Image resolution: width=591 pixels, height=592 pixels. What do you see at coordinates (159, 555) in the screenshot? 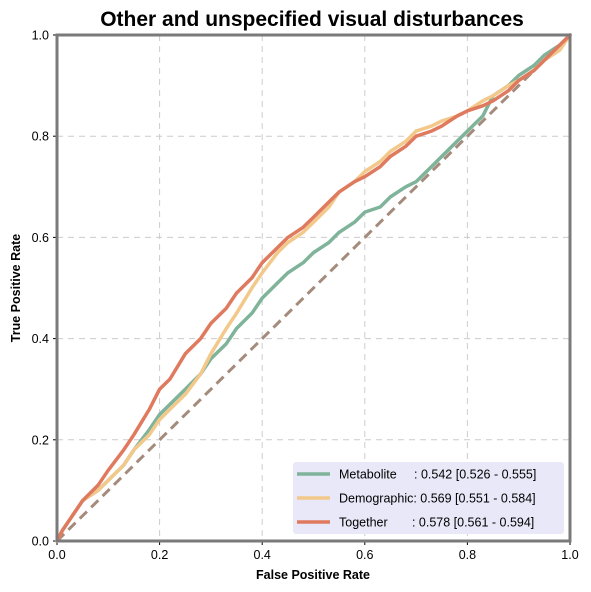
I see `x-tick-label-1: 0.2` at bounding box center [159, 555].